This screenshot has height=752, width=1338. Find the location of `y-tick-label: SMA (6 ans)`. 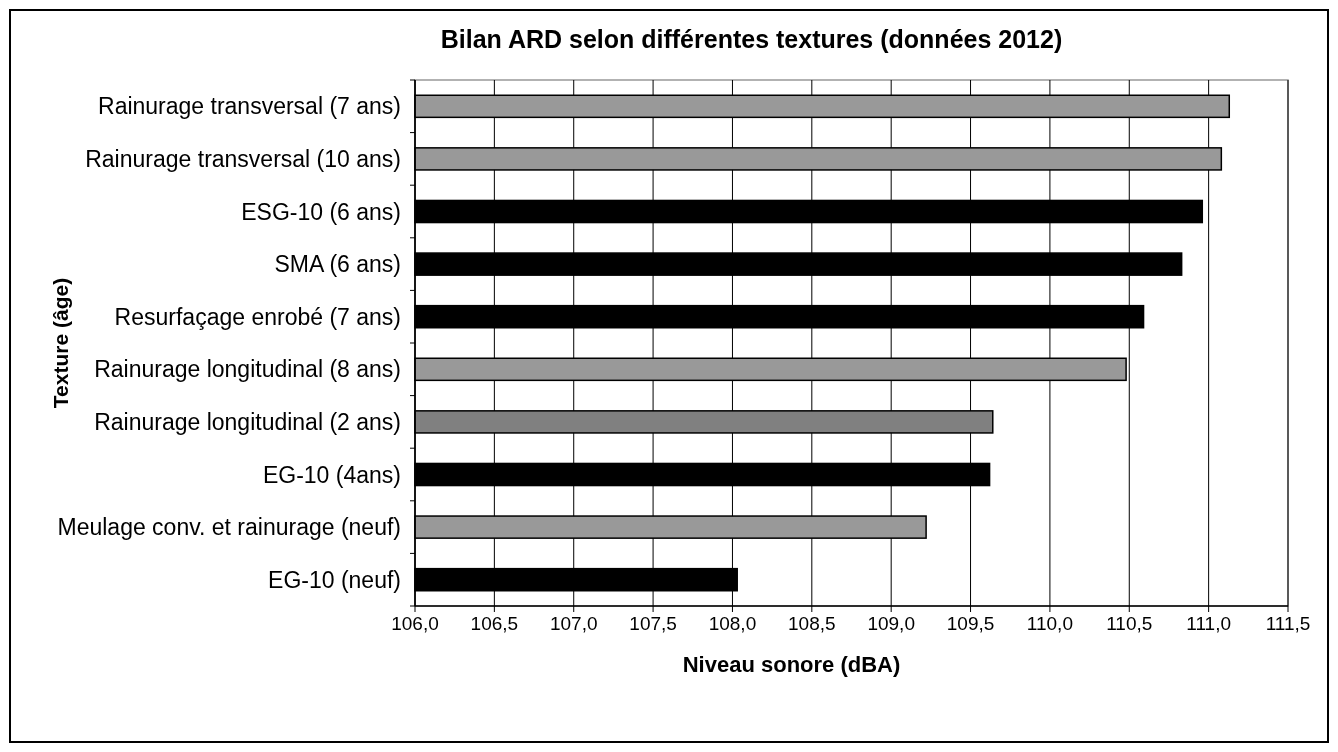

y-tick-label: SMA (6 ans) is located at coordinates (337, 264).